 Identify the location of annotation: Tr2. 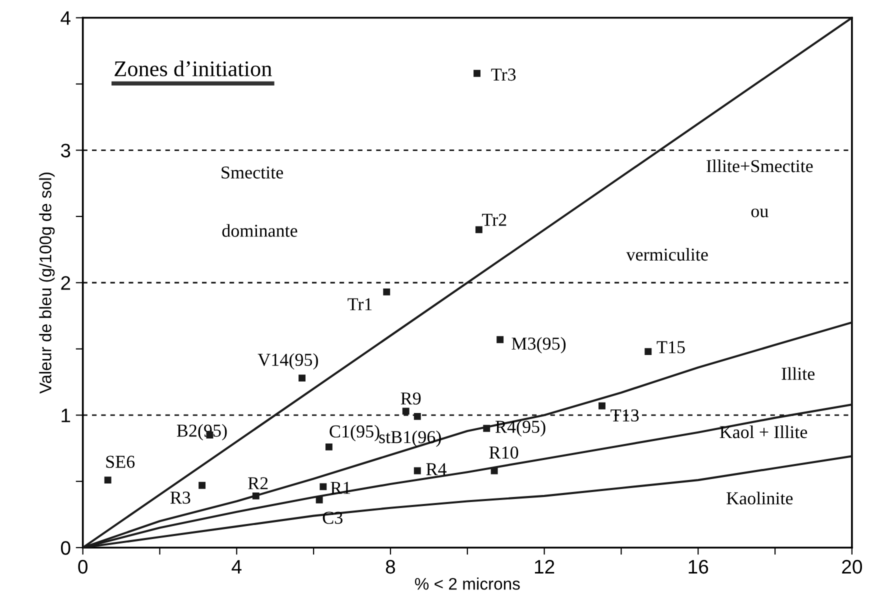
(494, 220).